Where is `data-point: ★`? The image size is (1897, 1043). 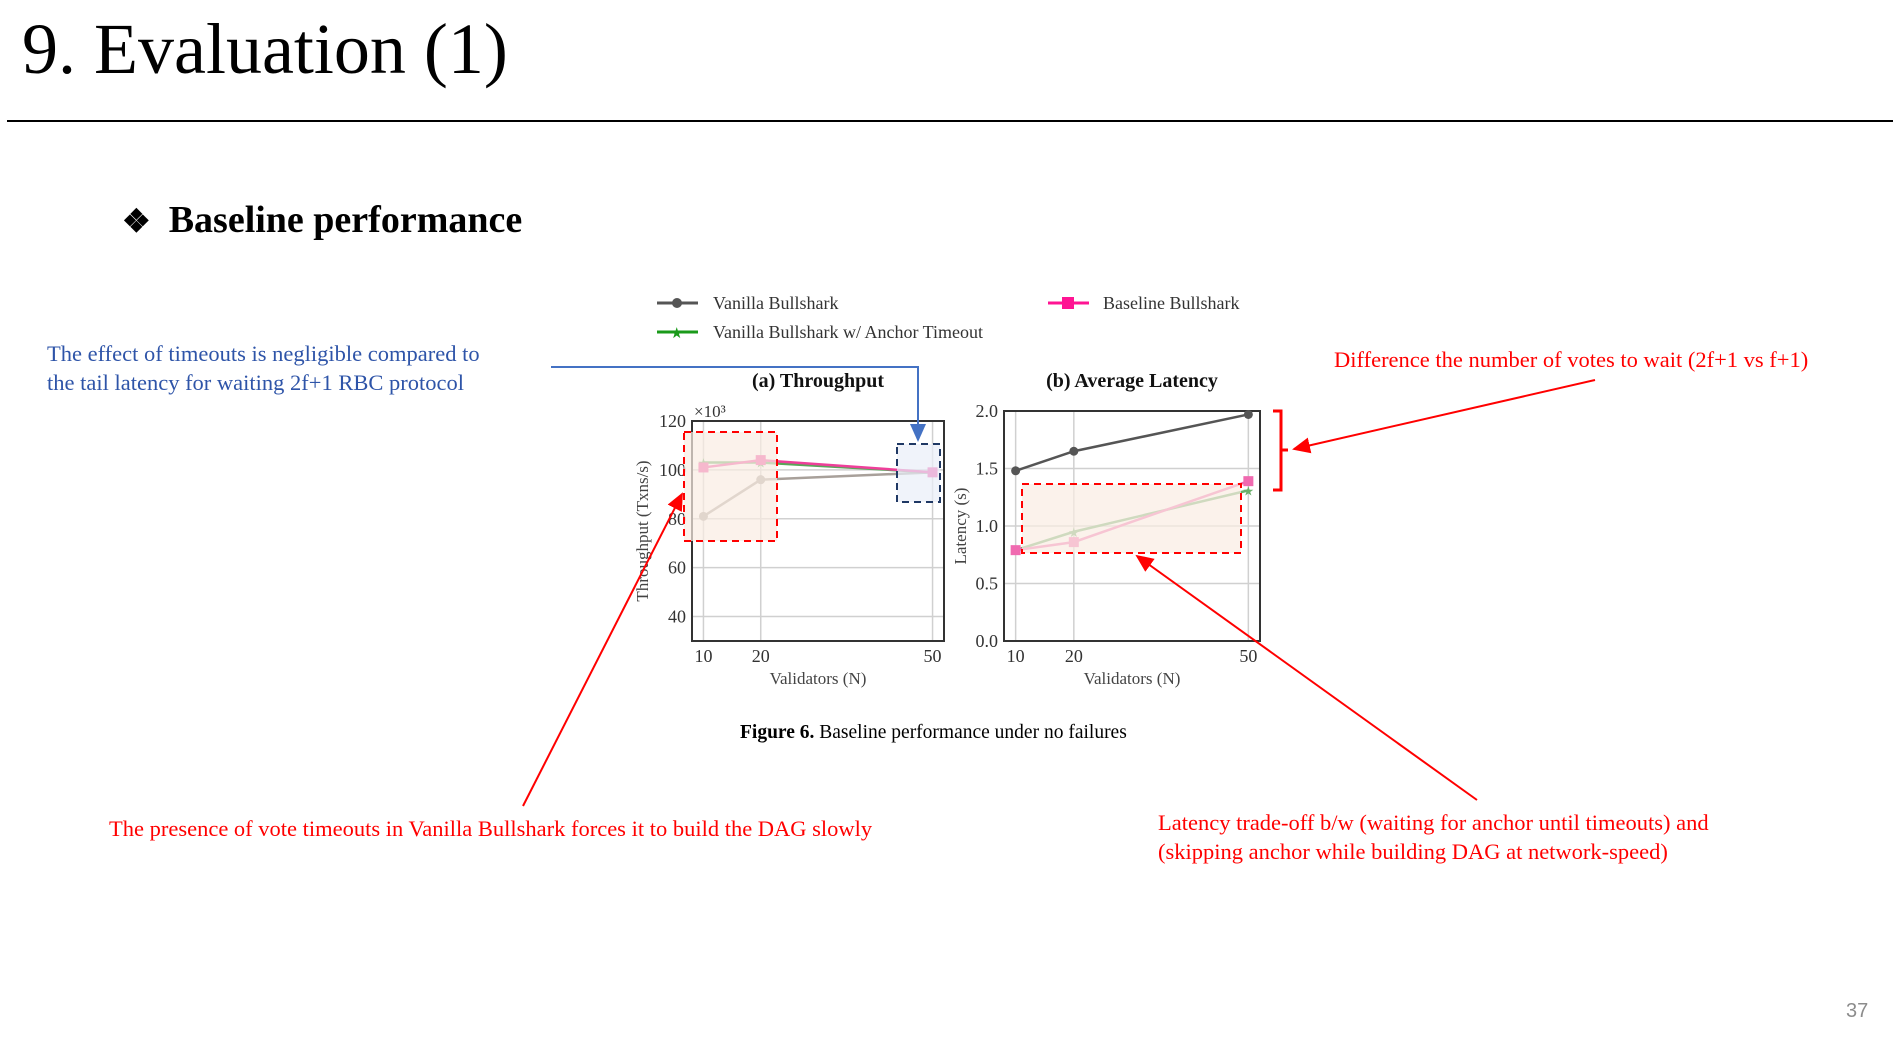 data-point: ★ is located at coordinates (1249, 490).